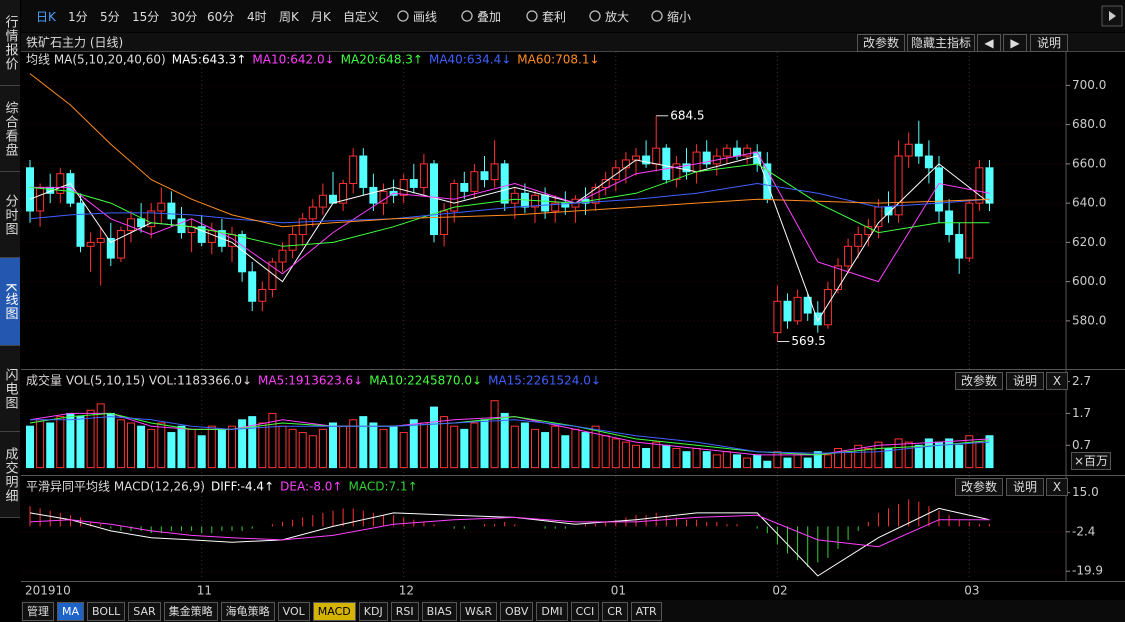  Describe the element at coordinates (941, 43) in the screenshot. I see `button: 隐藏主指标` at that location.